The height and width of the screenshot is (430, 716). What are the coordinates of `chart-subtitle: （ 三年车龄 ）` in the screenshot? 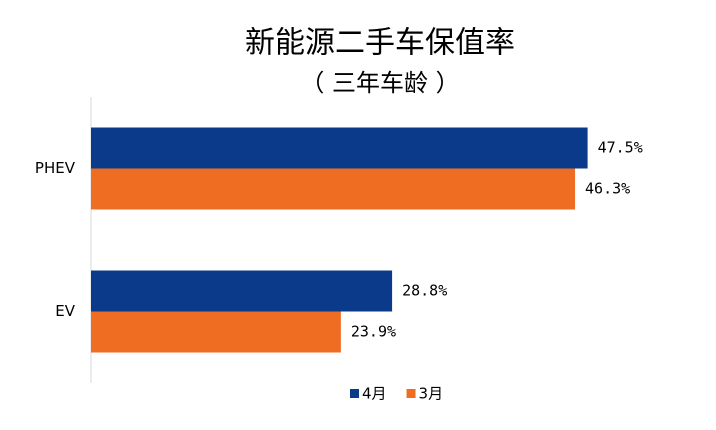 It's located at (379, 83).